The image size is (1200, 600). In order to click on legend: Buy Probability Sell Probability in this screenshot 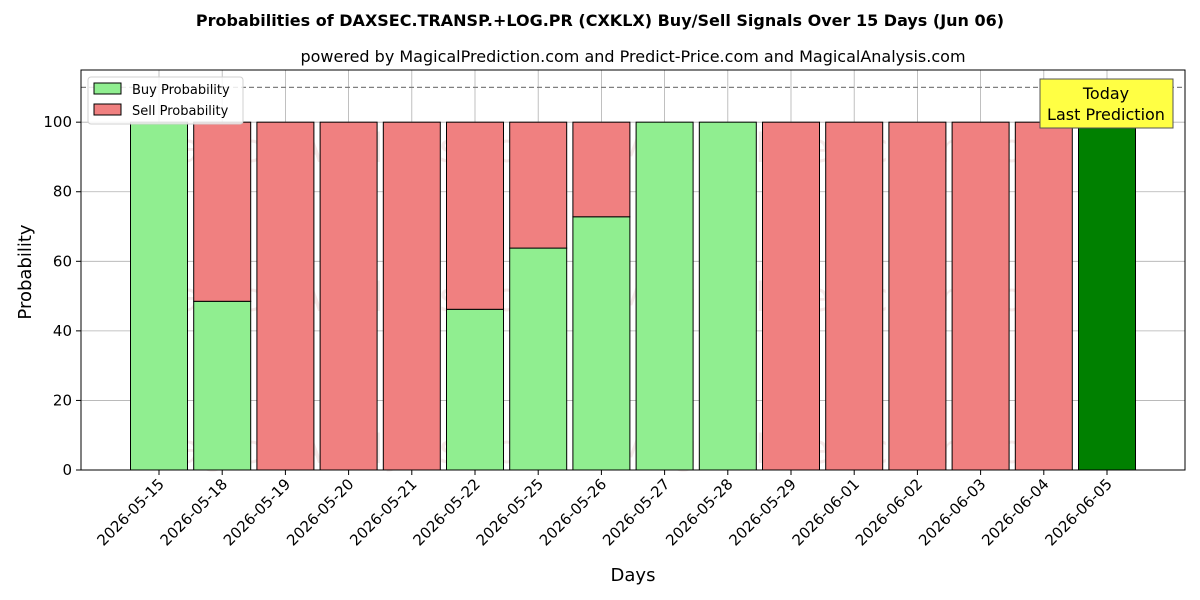, I will do `click(165, 100)`.